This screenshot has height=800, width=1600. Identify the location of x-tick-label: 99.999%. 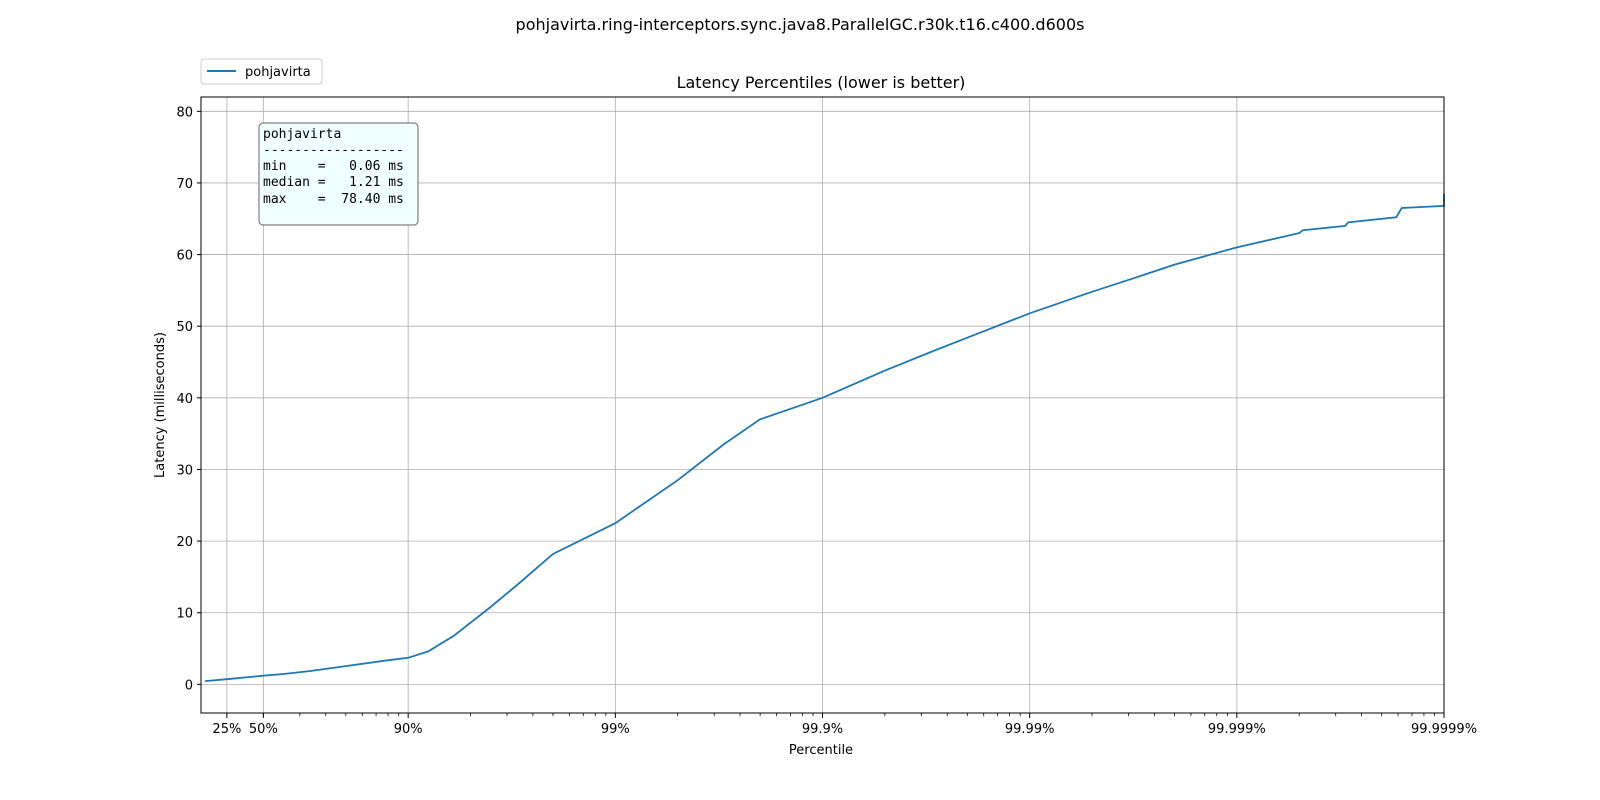
(1237, 729).